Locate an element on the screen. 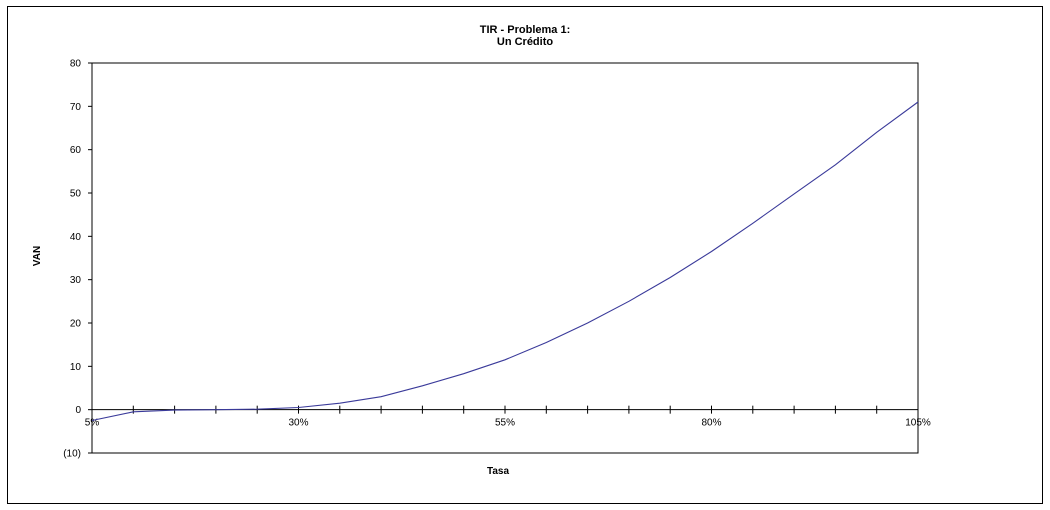 The height and width of the screenshot is (510, 1050). x-tick-label: 105% is located at coordinates (918, 423).